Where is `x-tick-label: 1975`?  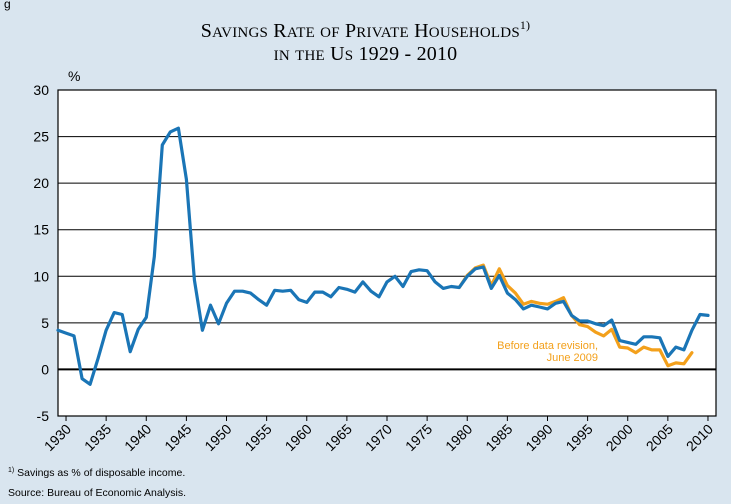 x-tick-label: 1975 is located at coordinates (418, 437).